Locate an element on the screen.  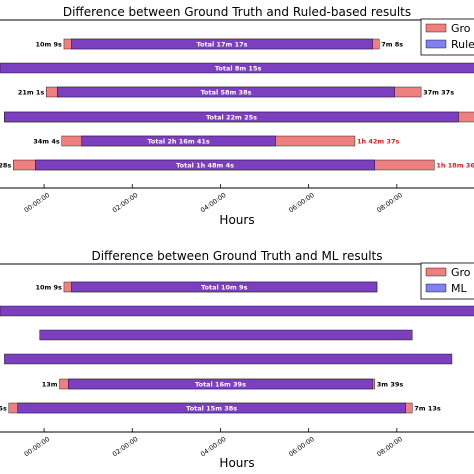
total-label: Total 17m 17s is located at coordinates (221, 45).